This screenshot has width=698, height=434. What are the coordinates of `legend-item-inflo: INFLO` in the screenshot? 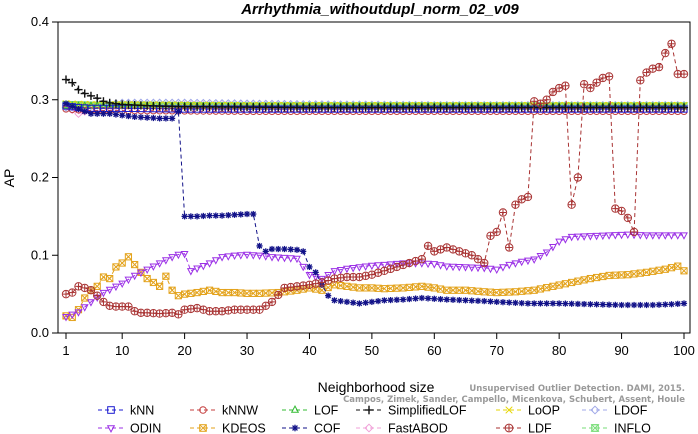 It's located at (616, 428).